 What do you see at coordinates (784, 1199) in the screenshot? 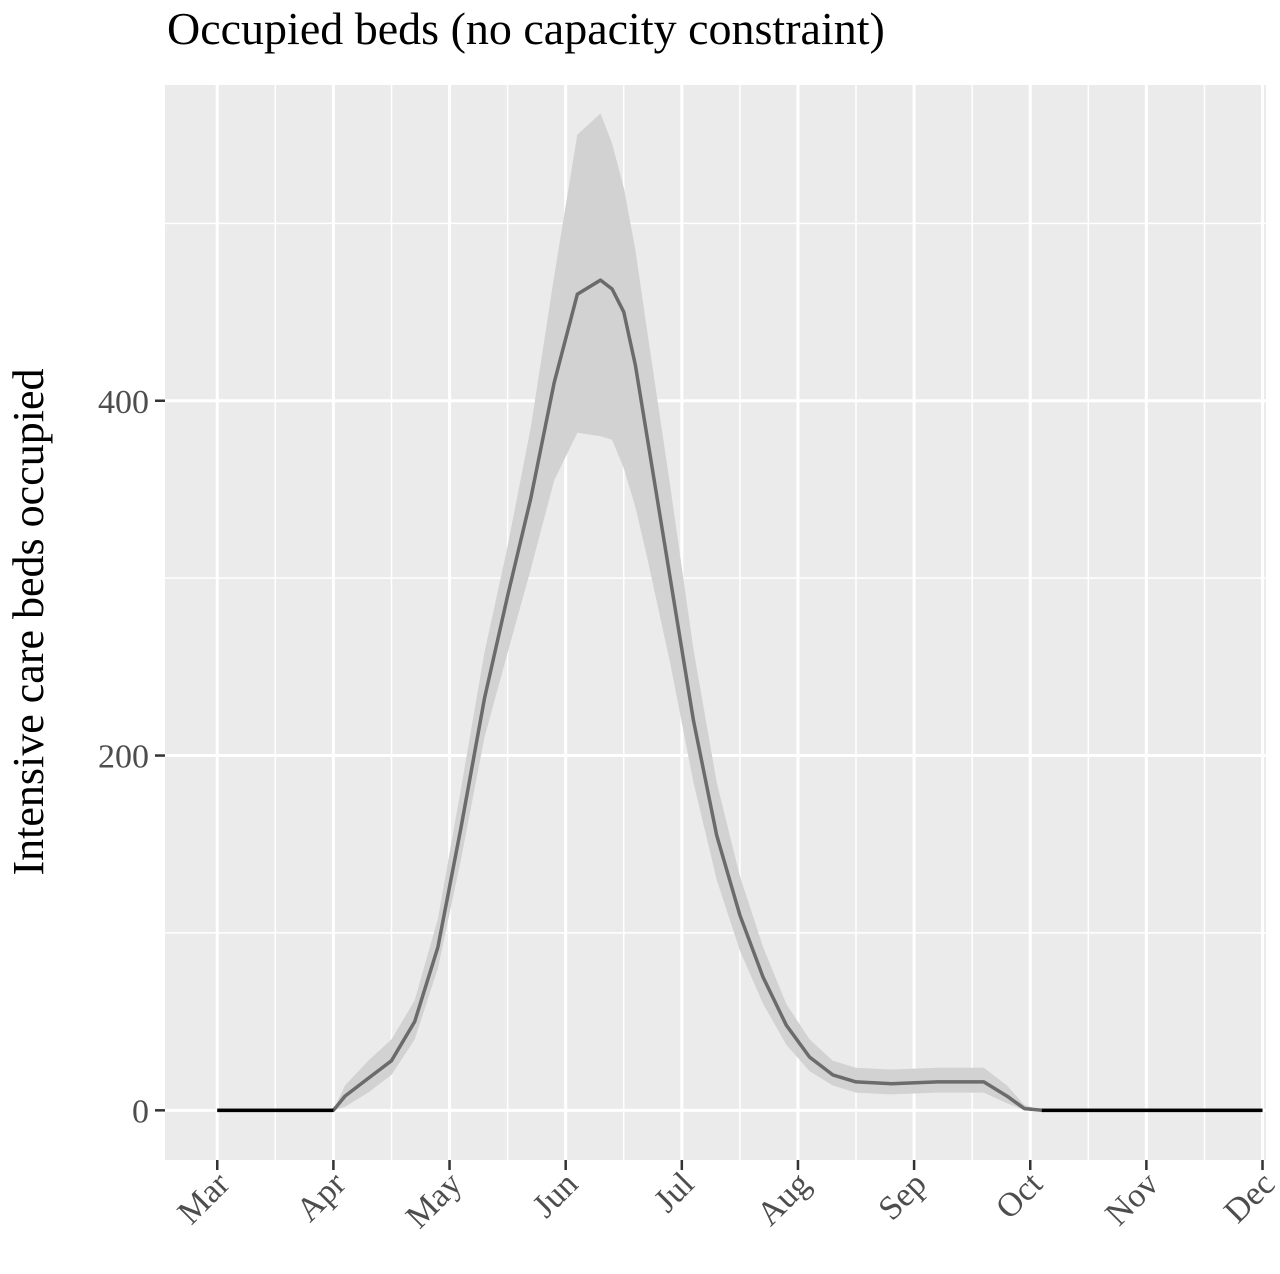
I see `x-tick-label: Aug` at bounding box center [784, 1199].